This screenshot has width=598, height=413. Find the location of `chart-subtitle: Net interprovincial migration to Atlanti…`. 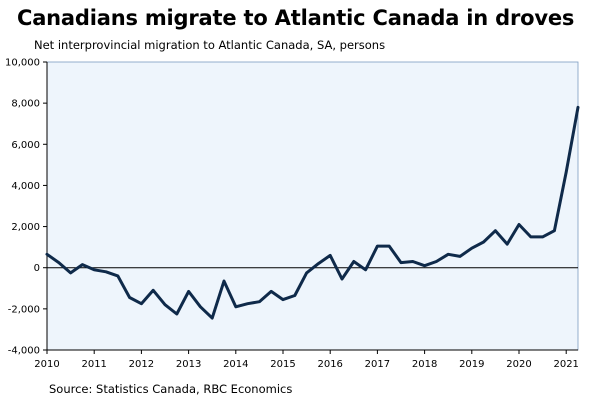

chart-subtitle: Net interprovincial migration to Atlanti… is located at coordinates (210, 45).